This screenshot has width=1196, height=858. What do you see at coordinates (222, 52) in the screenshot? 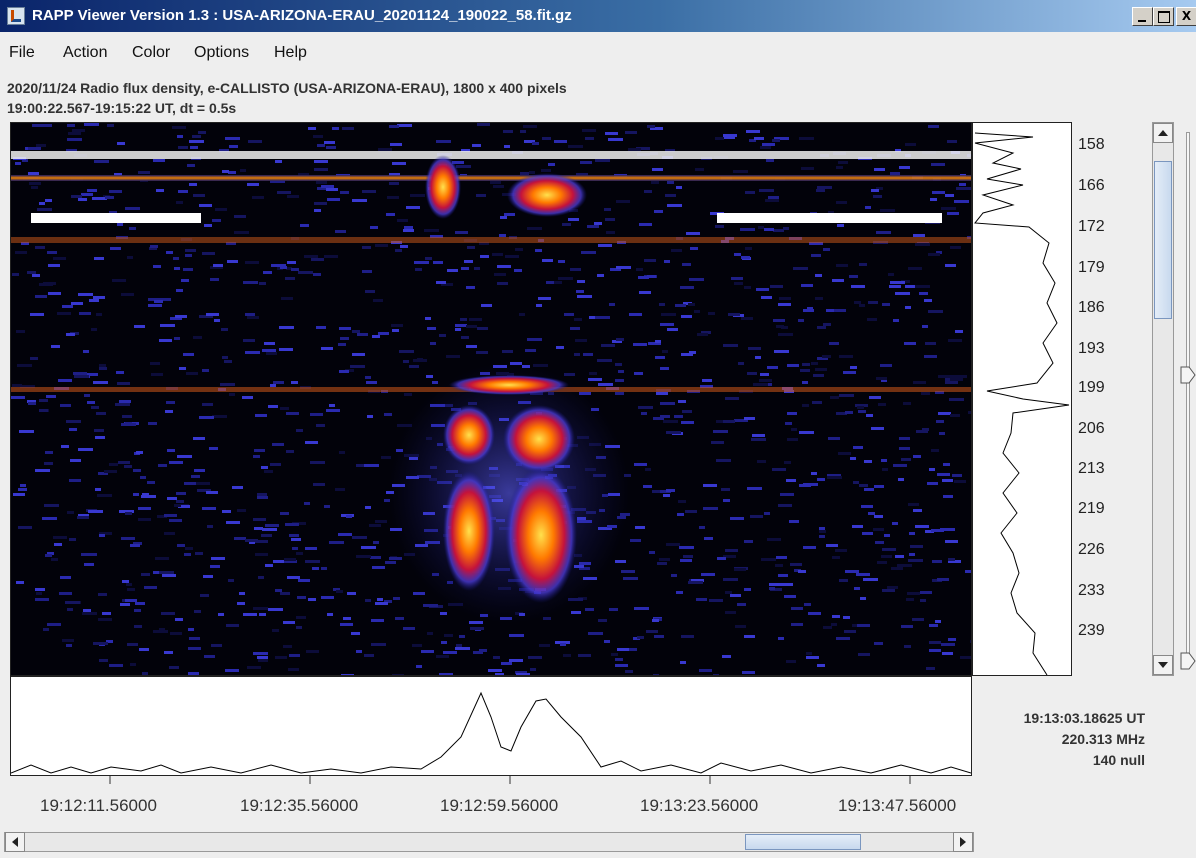
I see `menu-options: Options` at bounding box center [222, 52].